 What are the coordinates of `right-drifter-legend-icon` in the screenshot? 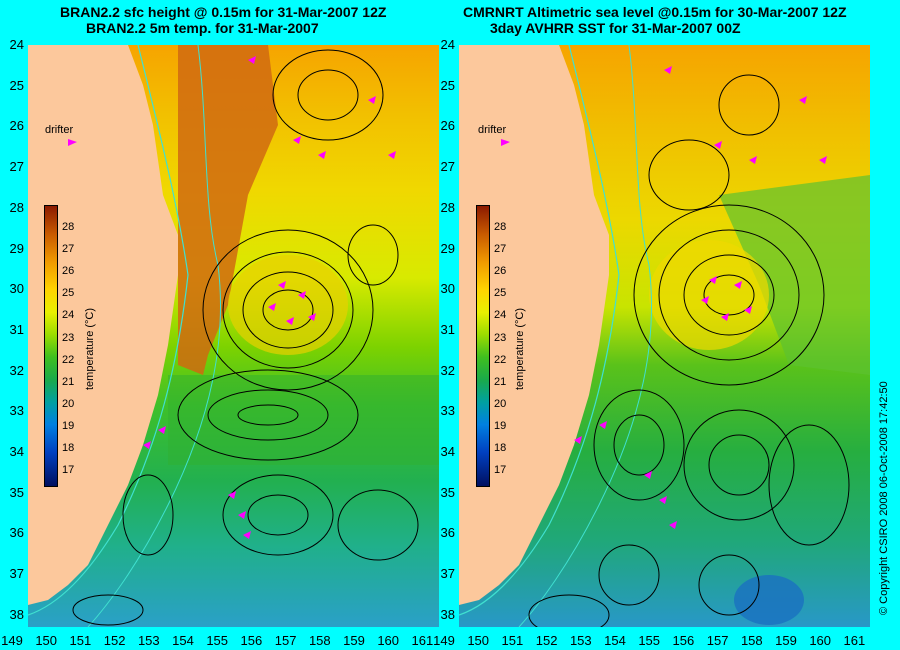 It's located at (505, 142).